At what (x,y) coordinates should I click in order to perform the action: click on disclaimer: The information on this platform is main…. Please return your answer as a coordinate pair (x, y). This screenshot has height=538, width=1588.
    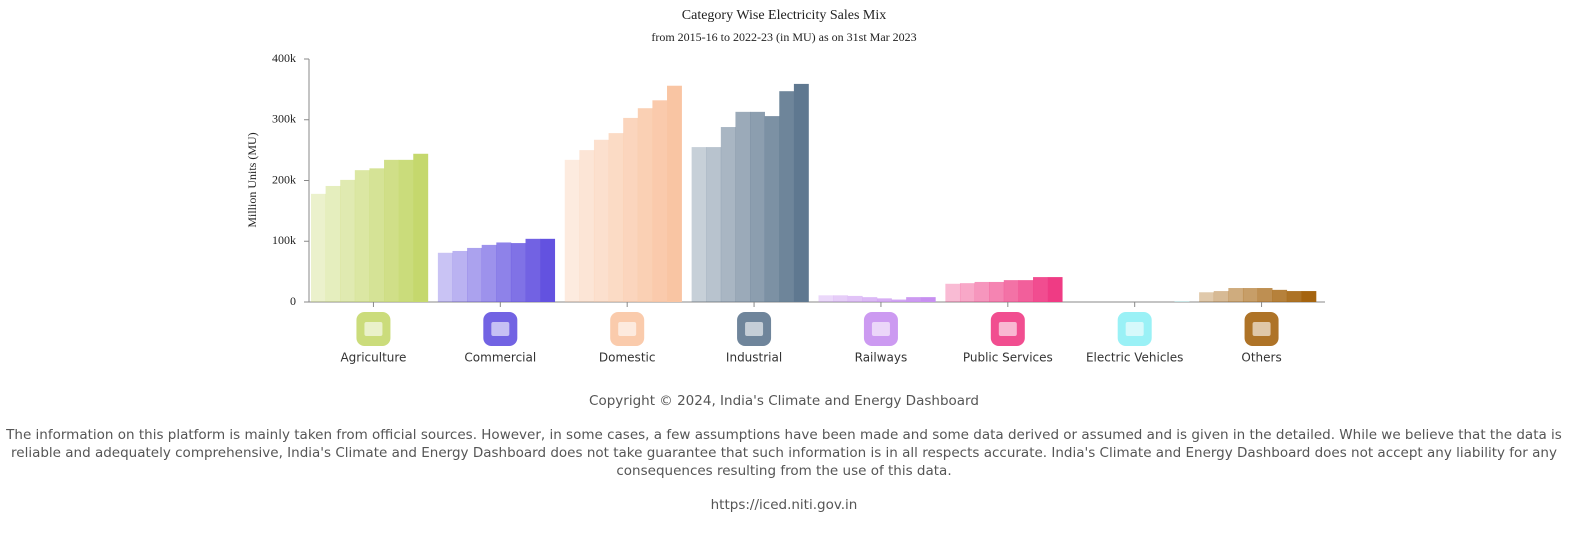
    Looking at the image, I should click on (784, 453).